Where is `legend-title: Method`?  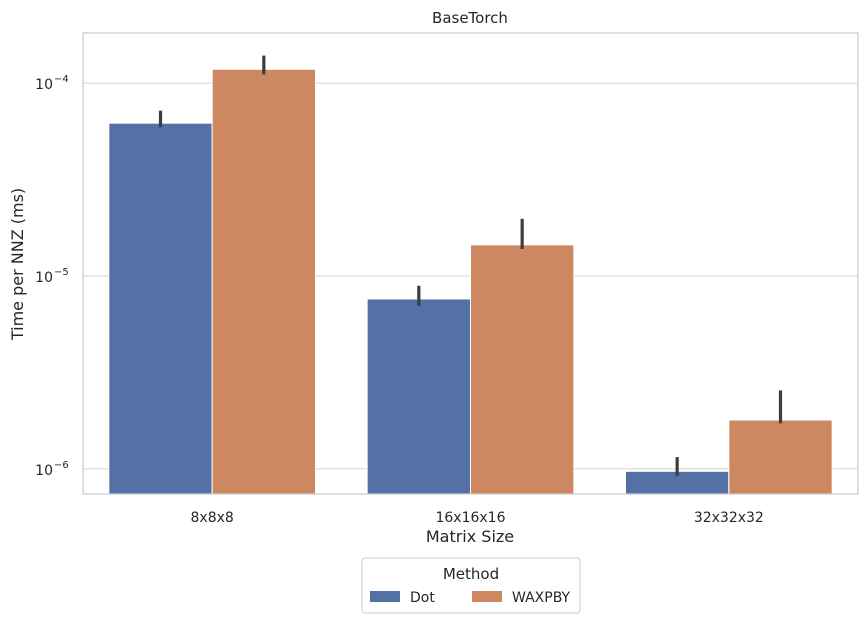
legend-title: Method is located at coordinates (471, 574).